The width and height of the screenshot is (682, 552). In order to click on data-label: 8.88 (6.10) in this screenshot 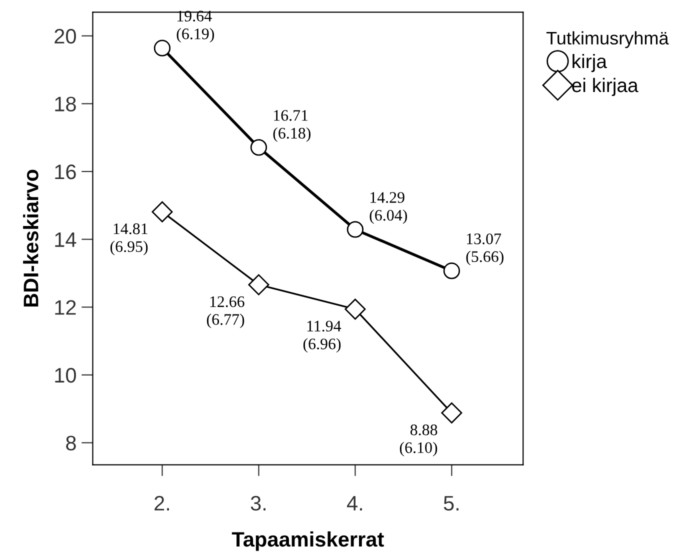, I will do `click(419, 440)`.